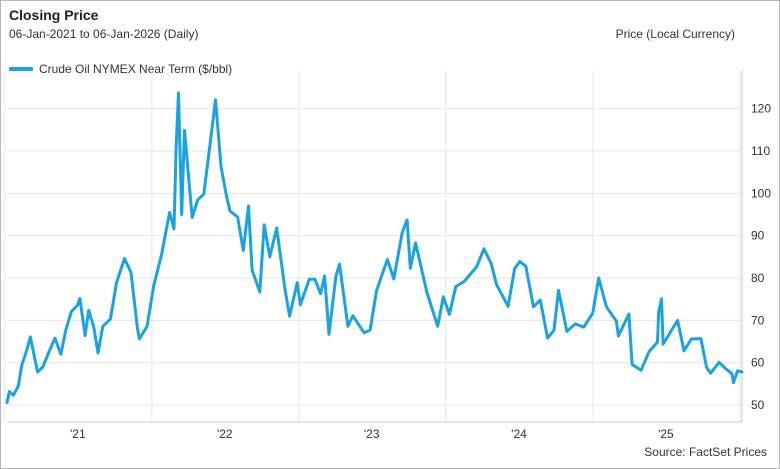 The width and height of the screenshot is (780, 469). Describe the element at coordinates (761, 193) in the screenshot. I see `y-tick-label: 100` at that location.